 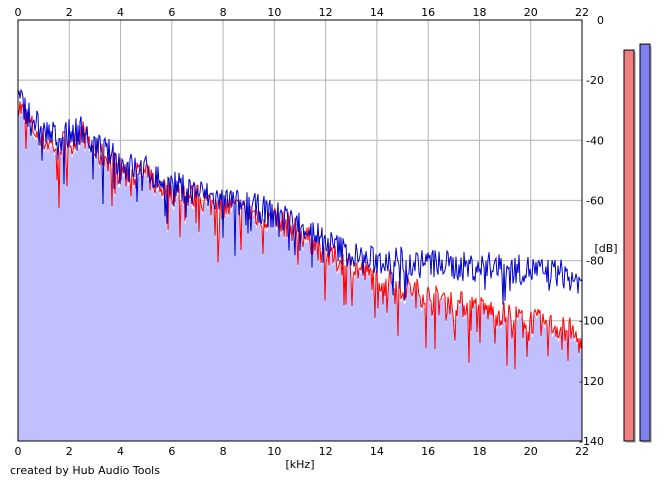 I want to click on x-tick-label-top: 8, so click(x=223, y=12).